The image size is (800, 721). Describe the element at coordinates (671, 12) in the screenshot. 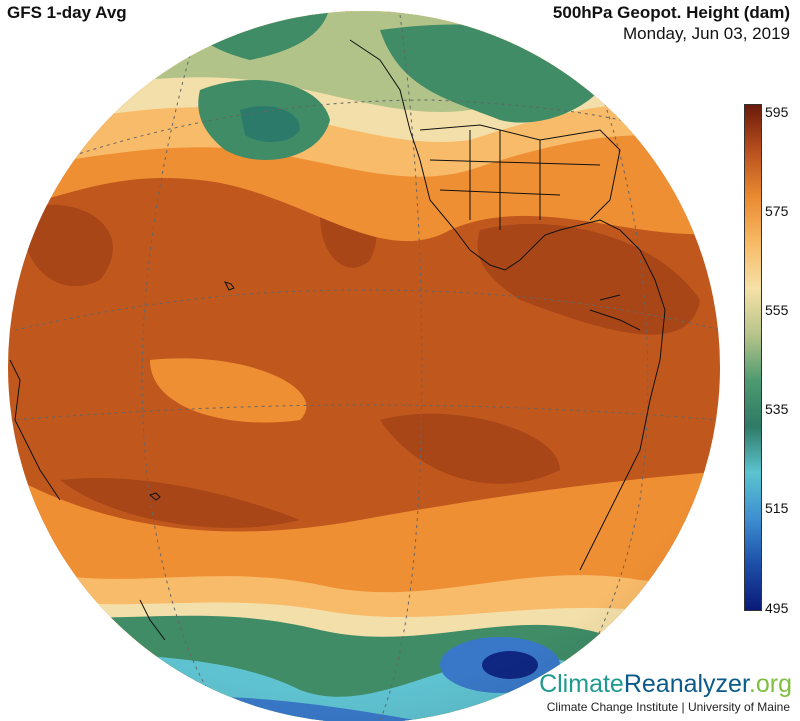

I see `variable-title: 500hPa Geopot. Height (dam)` at that location.